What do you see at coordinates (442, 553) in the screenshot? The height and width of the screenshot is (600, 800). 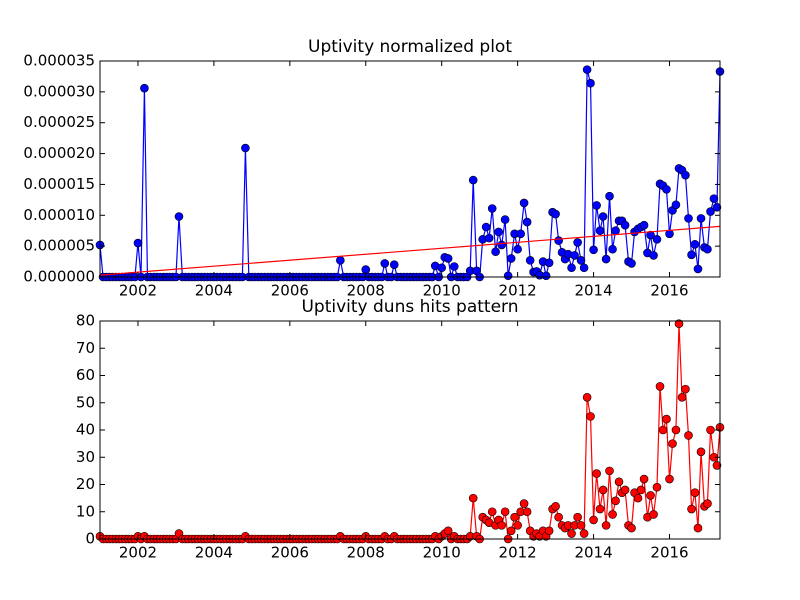 I see `x-tick-label: 2010` at bounding box center [442, 553].